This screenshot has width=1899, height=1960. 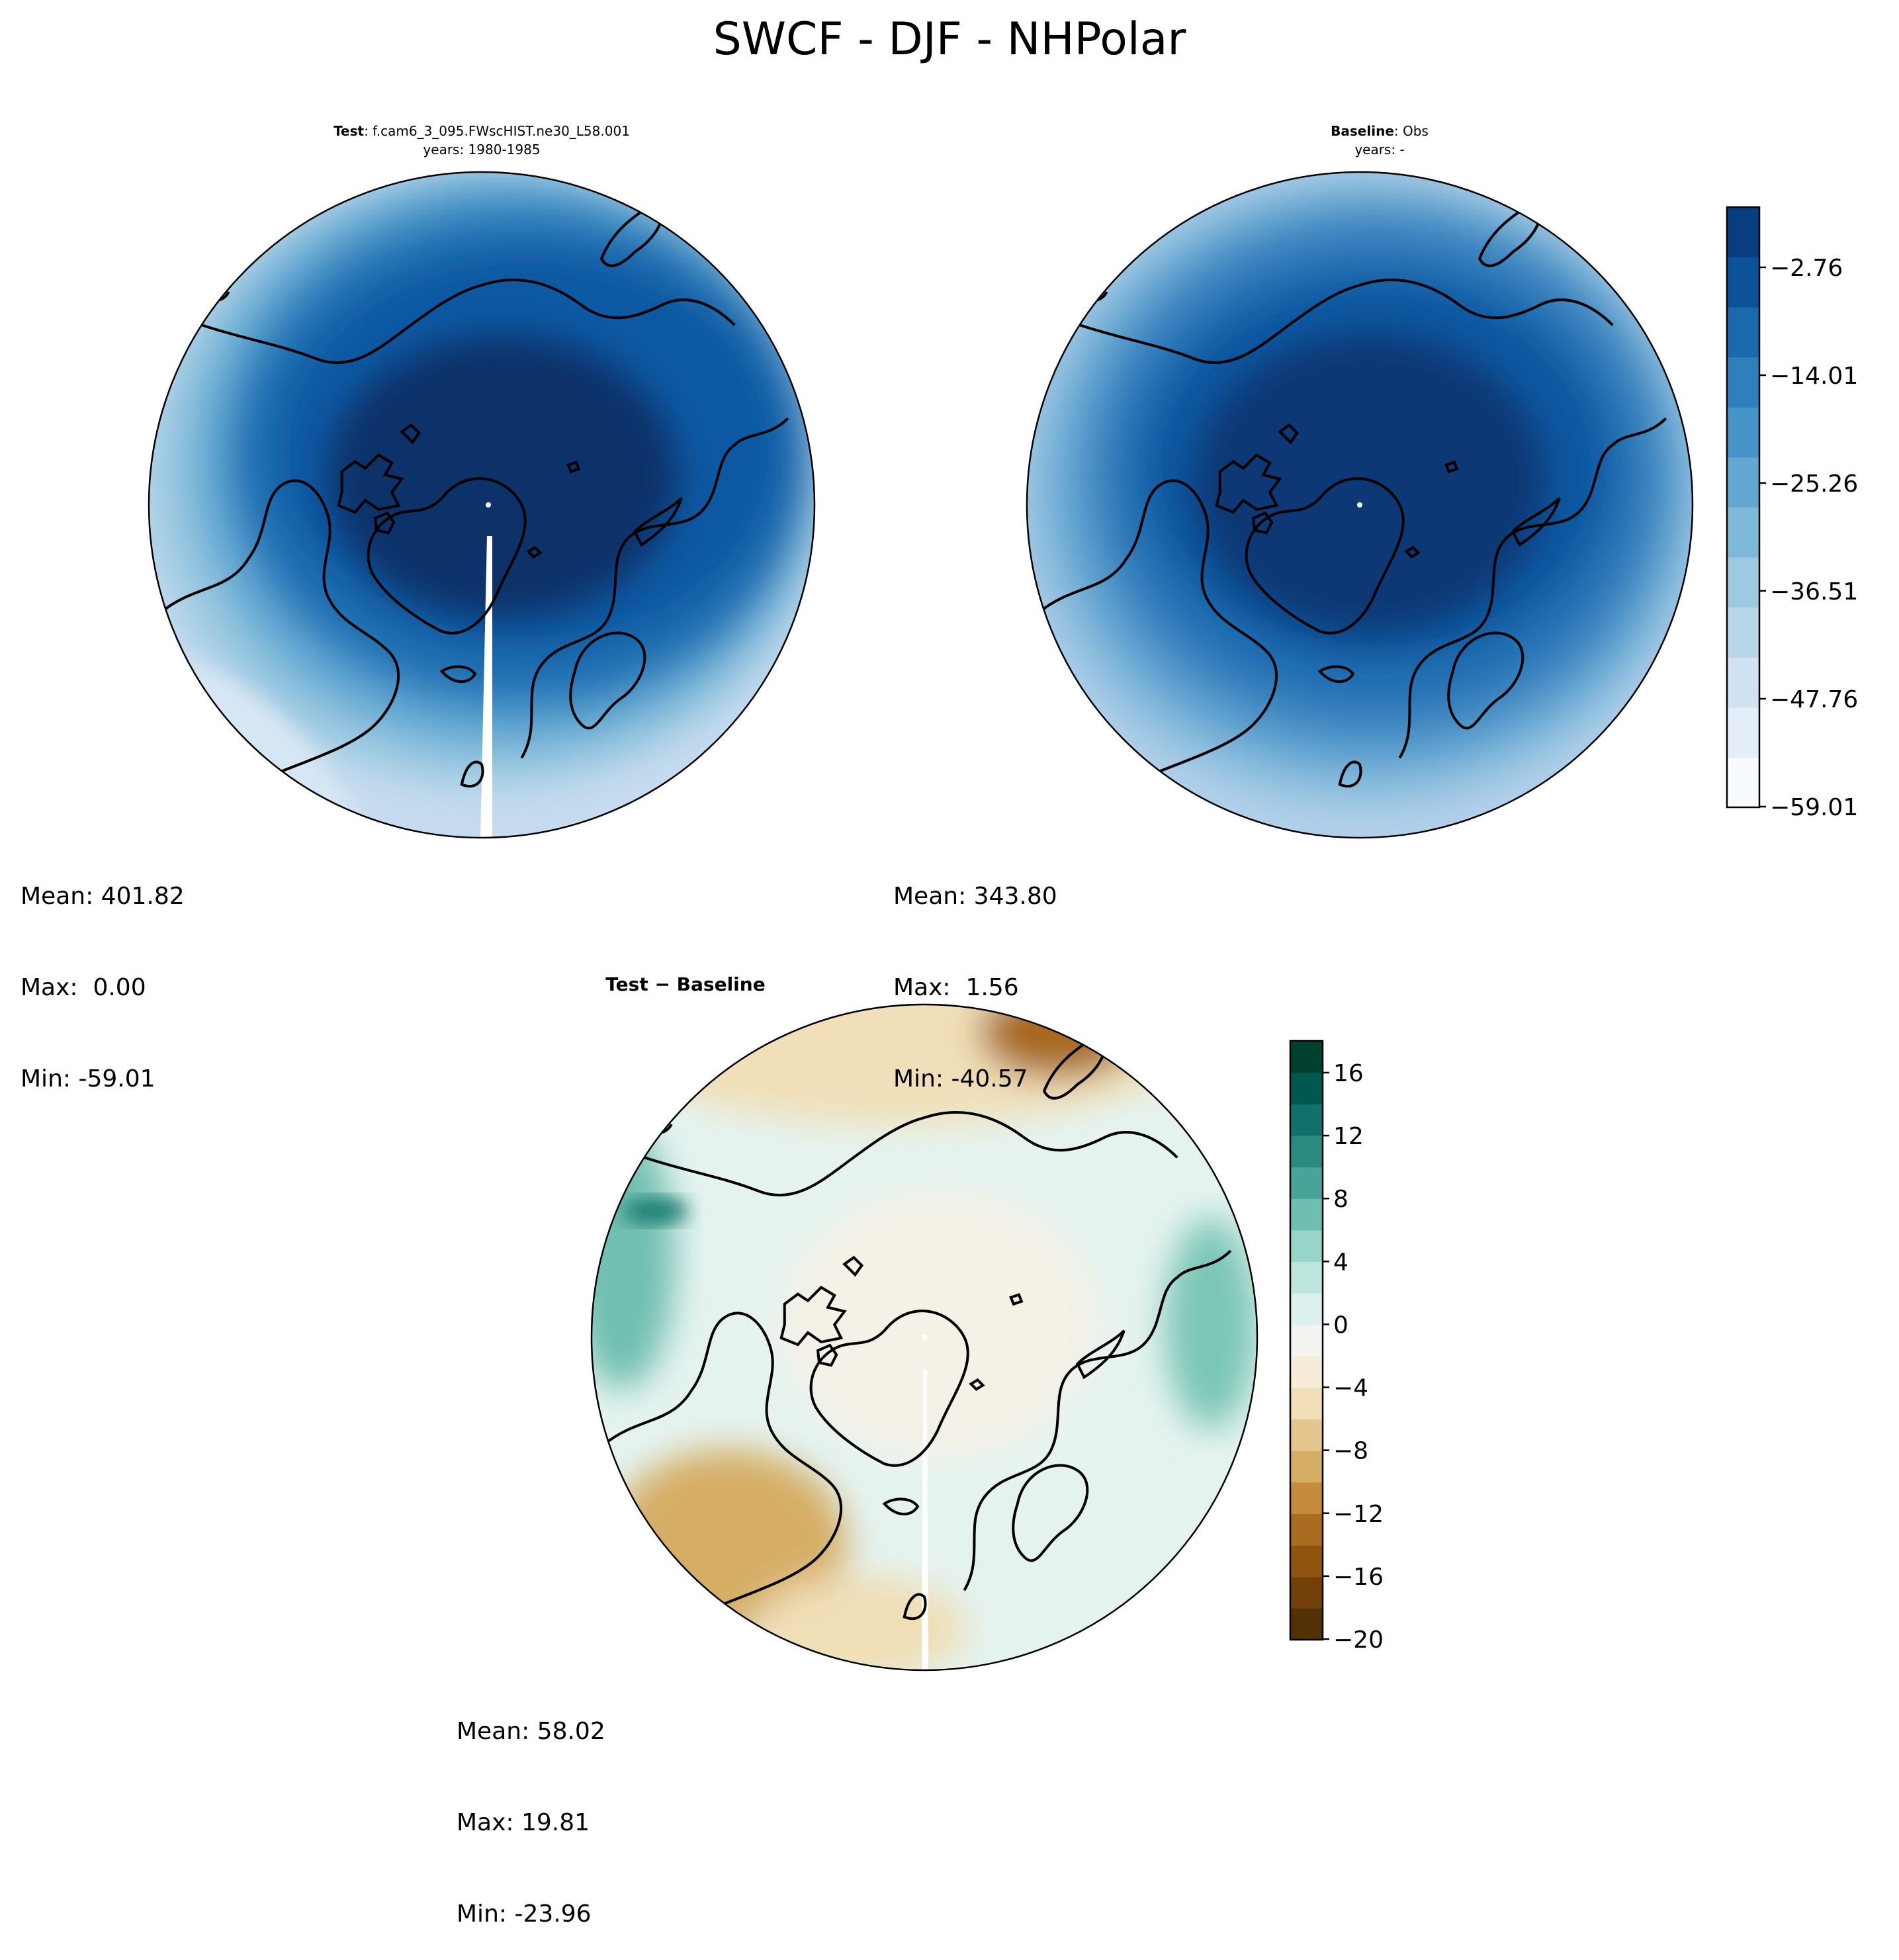 I want to click on baseline-stats: Mean: 343.80 Max: 1.56 Min: -40.57, so click(x=975, y=973).